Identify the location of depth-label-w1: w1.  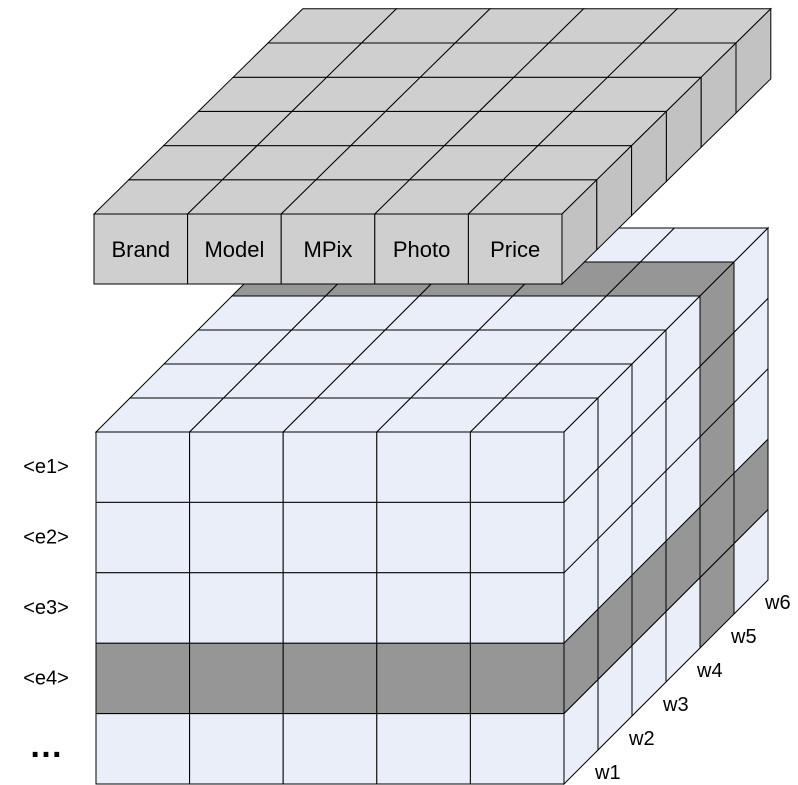
(607, 773).